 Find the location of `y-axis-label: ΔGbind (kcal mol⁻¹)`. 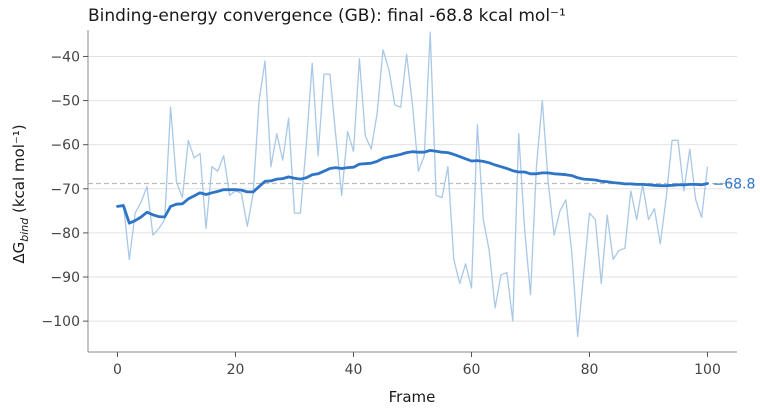

y-axis-label: ΔGbind (kcal mol⁻¹) is located at coordinates (20, 193).